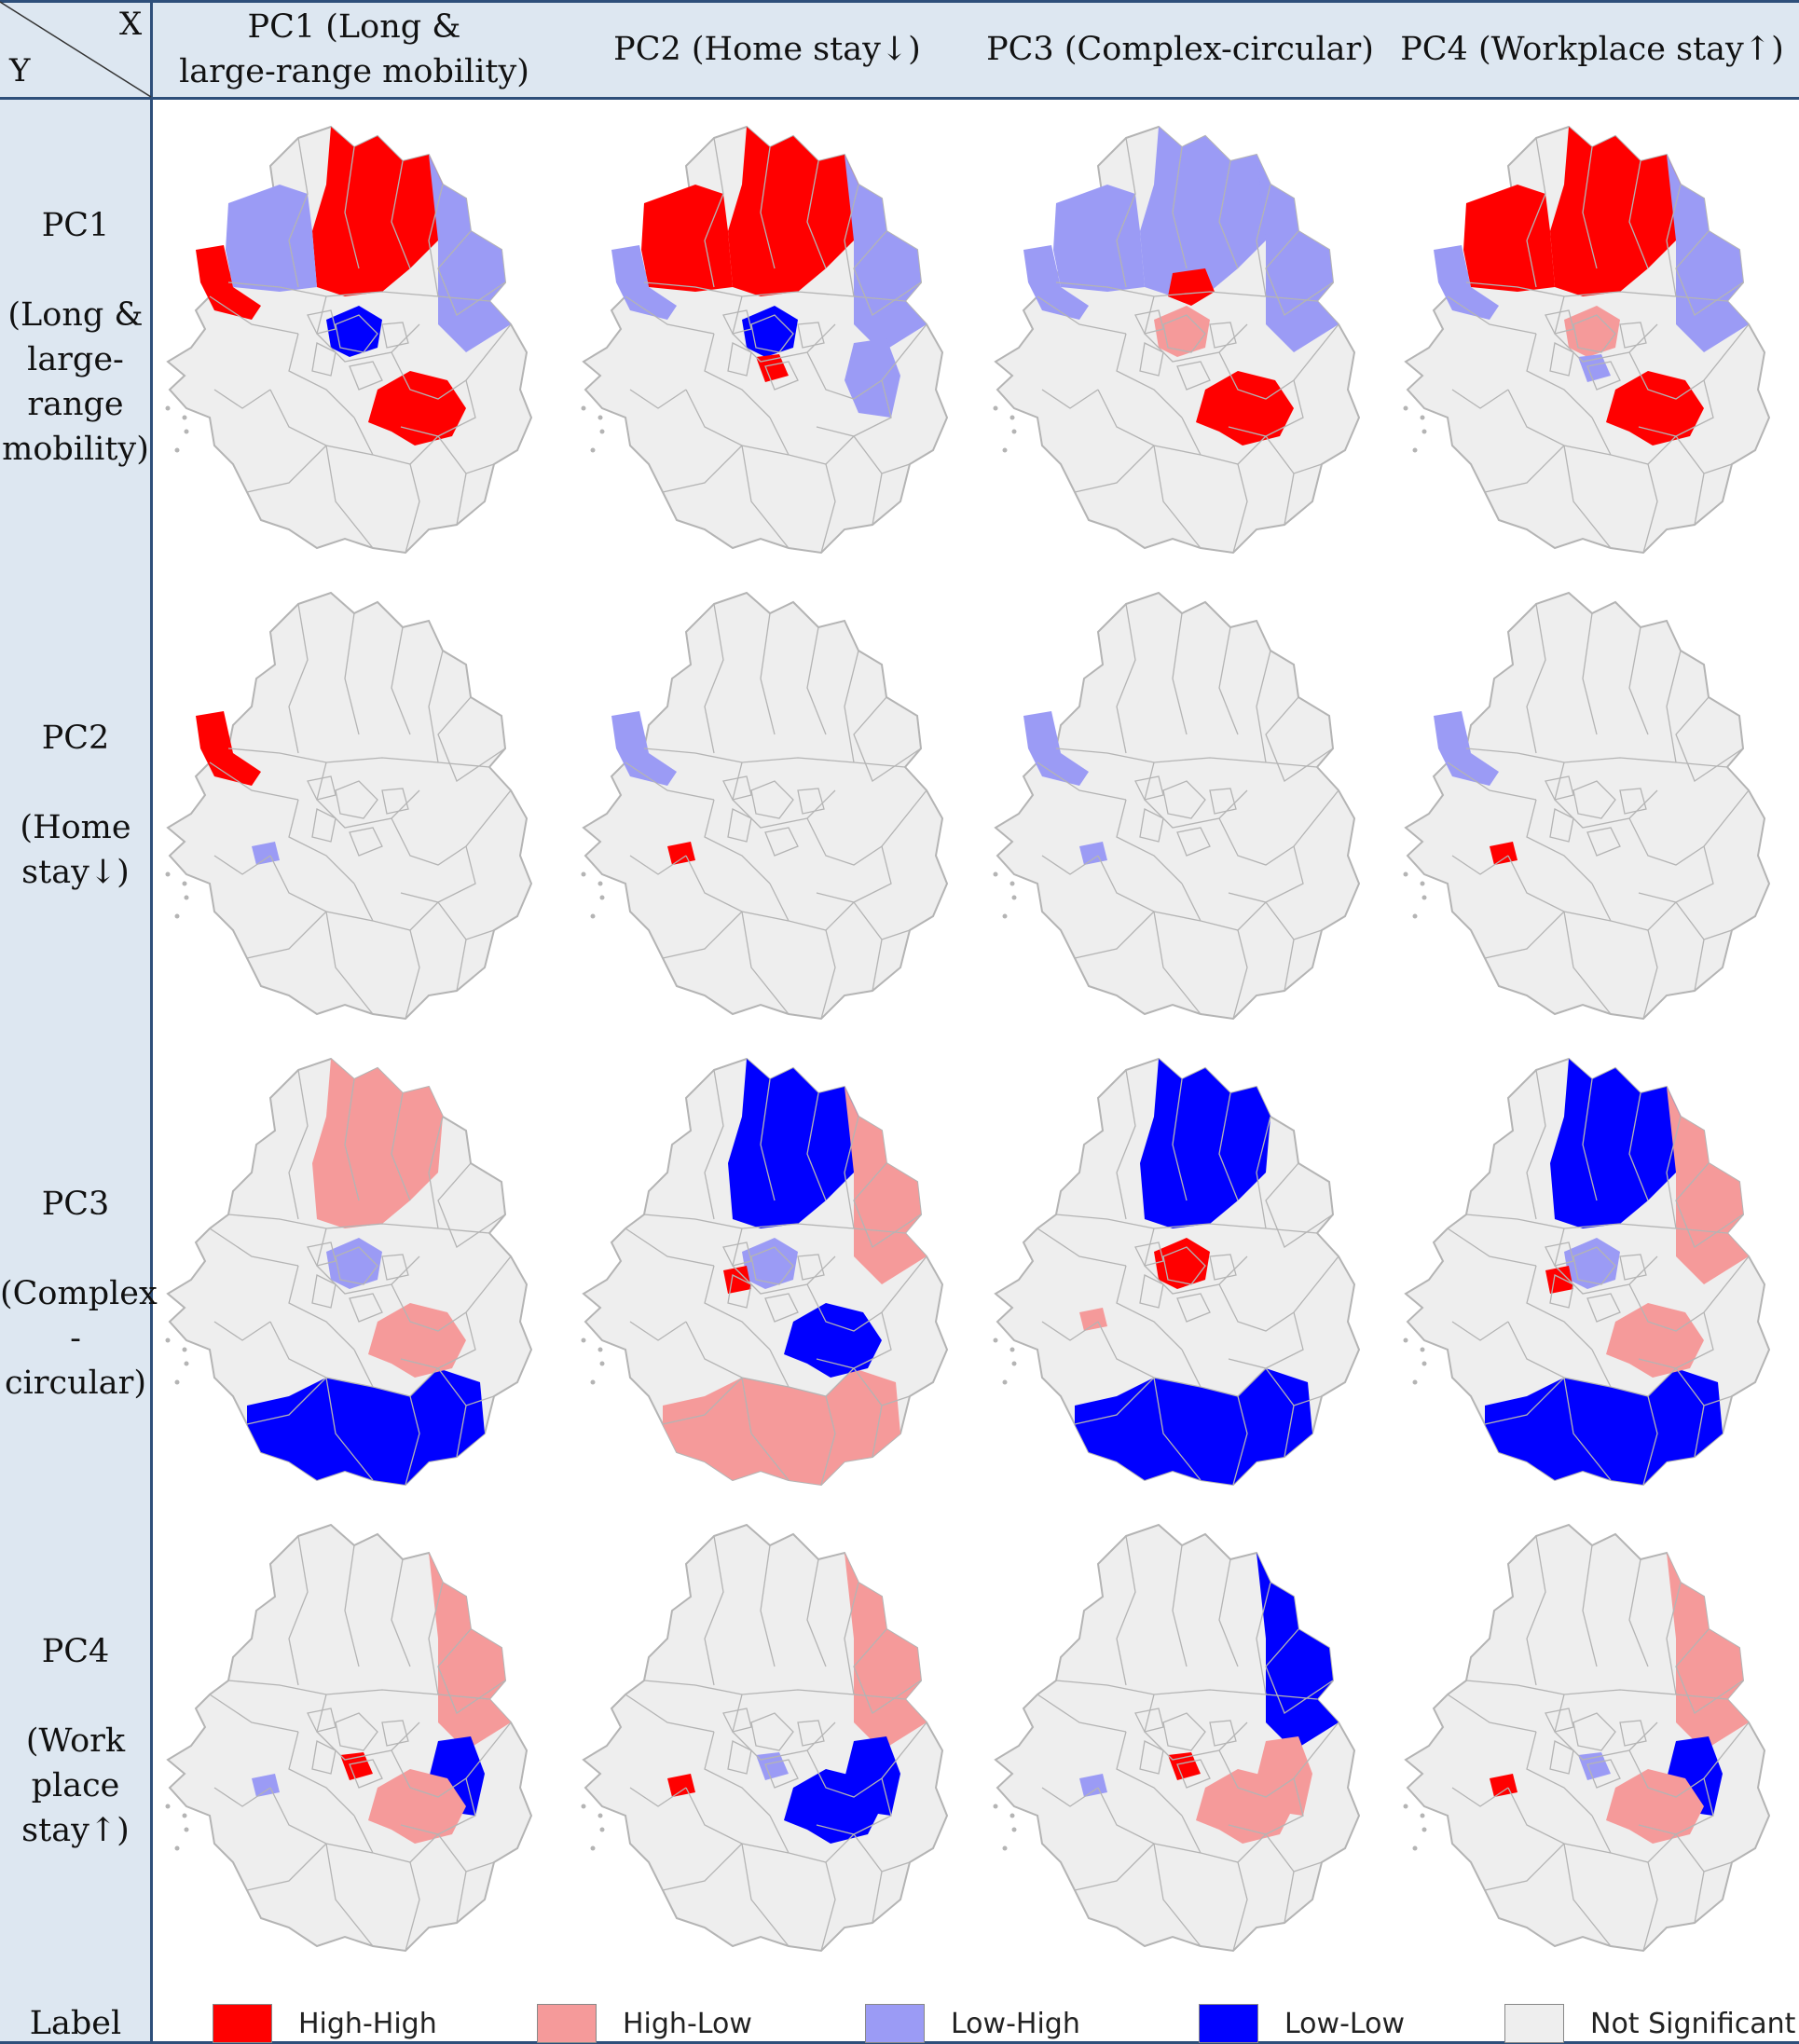 Image resolution: width=1799 pixels, height=2044 pixels. What do you see at coordinates (75, 1071) in the screenshot?
I see `row-header-band` at bounding box center [75, 1071].